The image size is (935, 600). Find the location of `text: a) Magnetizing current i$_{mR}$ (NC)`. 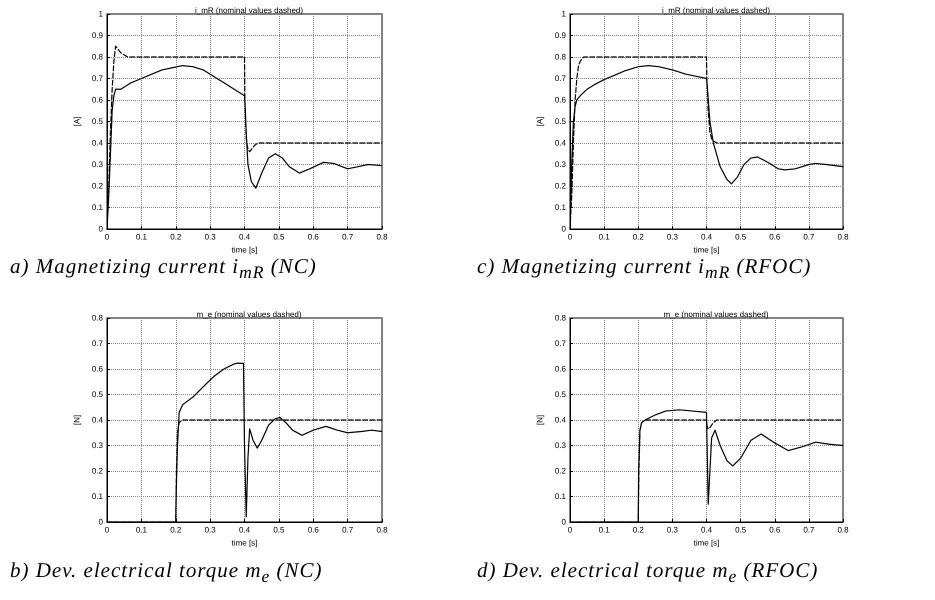

text: a) Magnetizing current i$_{mR}$ (NC) is located at coordinates (163, 269).